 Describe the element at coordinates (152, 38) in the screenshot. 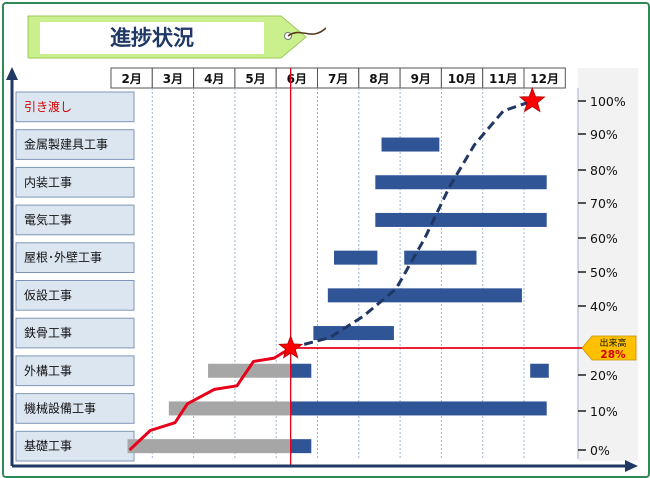

I see `chart-title: 進捗状況` at that location.